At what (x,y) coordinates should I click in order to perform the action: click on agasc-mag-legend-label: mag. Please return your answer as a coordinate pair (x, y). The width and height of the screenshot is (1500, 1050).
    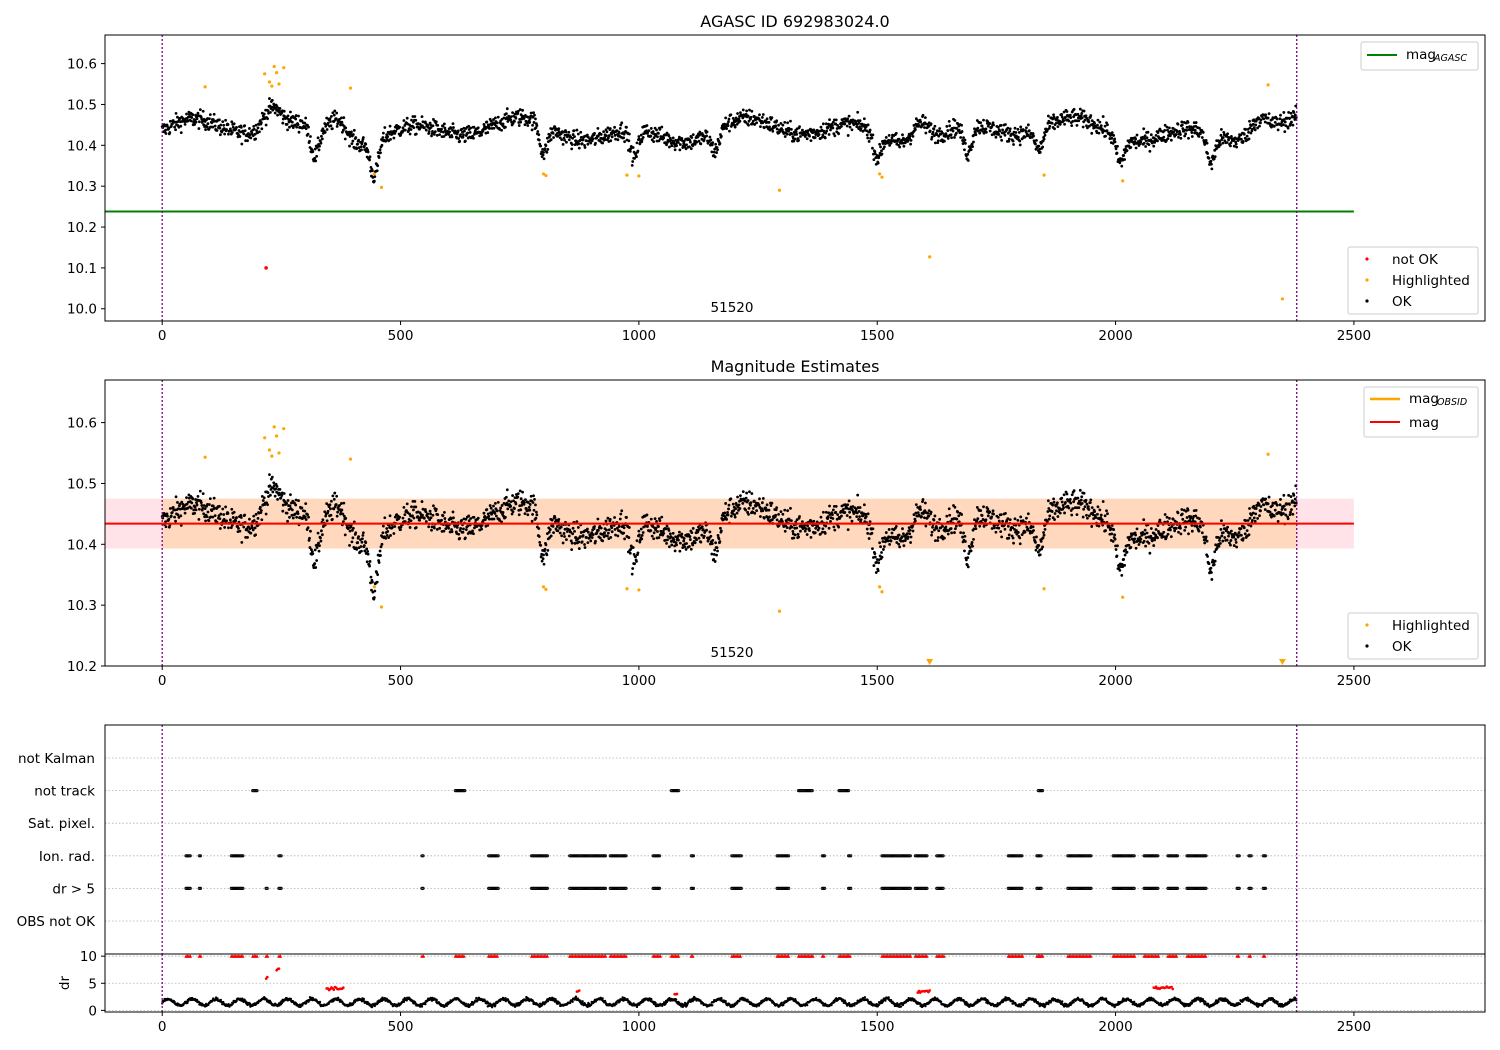
    Looking at the image, I should click on (1421, 55).